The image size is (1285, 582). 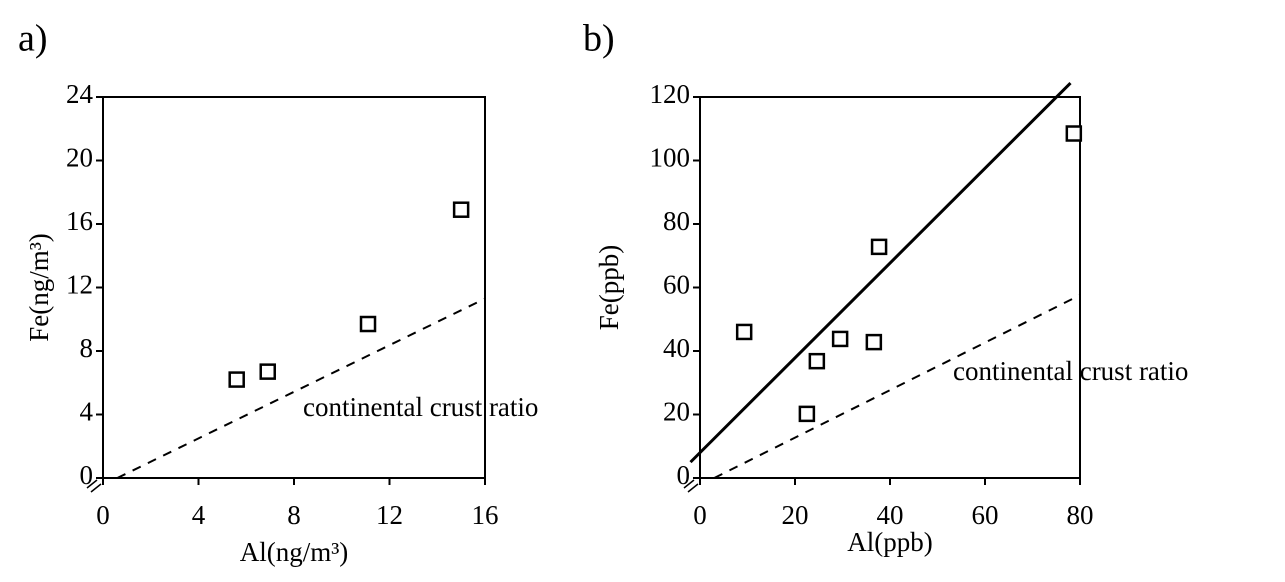 What do you see at coordinates (890, 515) in the screenshot?
I see `x-tick-label: 40` at bounding box center [890, 515].